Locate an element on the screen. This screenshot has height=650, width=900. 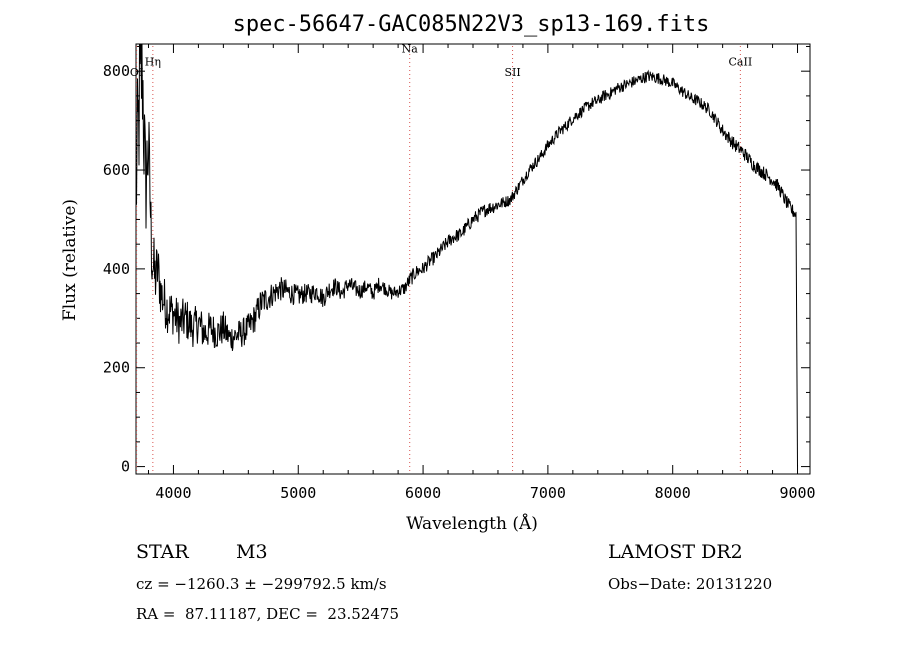
y-tick-label: 200 is located at coordinates (116, 368).